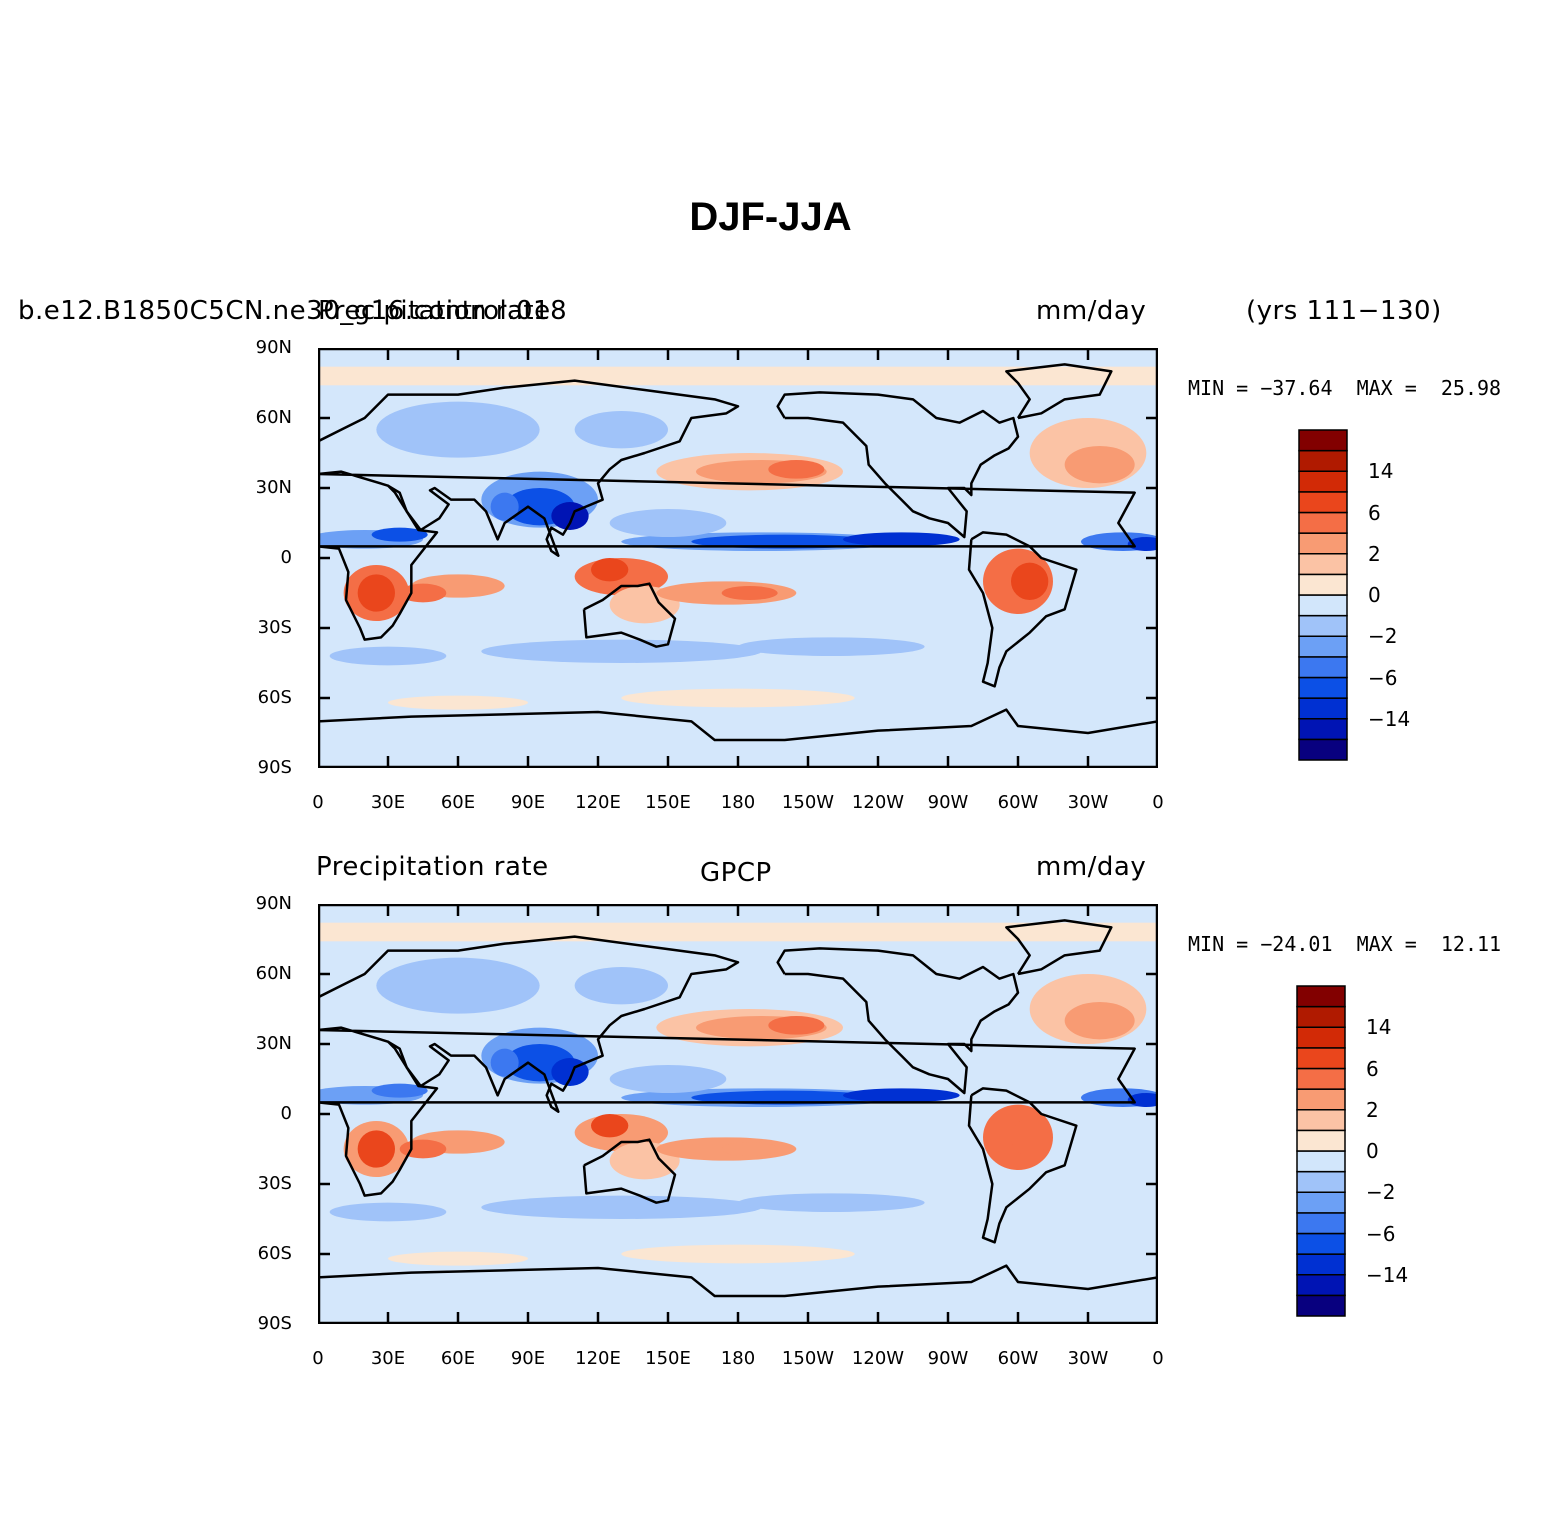 This screenshot has height=1538, width=1541. What do you see at coordinates (273, 973) in the screenshot?
I see `lat-tick-label: 60N` at bounding box center [273, 973].